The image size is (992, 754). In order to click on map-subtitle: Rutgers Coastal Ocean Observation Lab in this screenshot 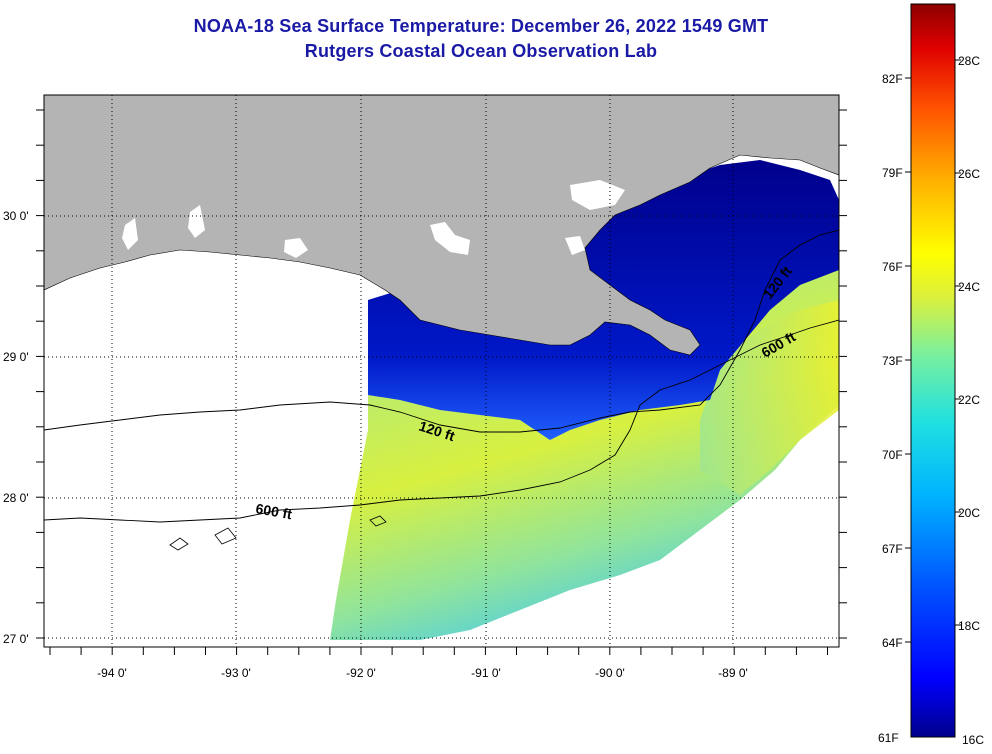, I will do `click(481, 51)`.